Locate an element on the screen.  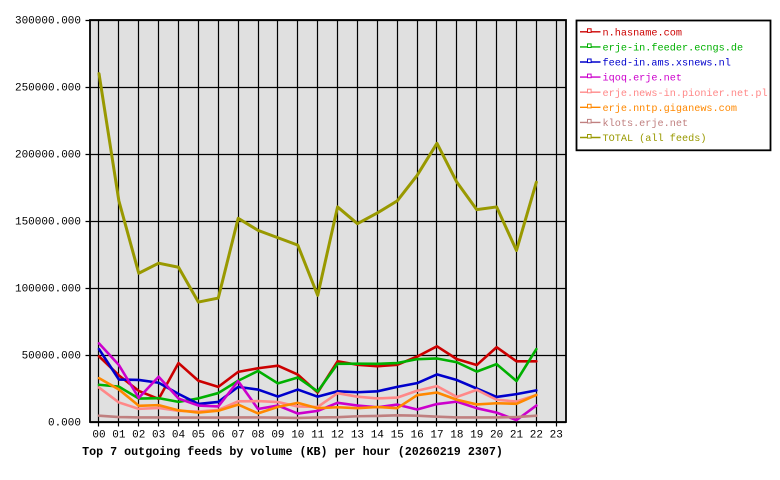
svg-text: 21 is located at coordinates (517, 436).